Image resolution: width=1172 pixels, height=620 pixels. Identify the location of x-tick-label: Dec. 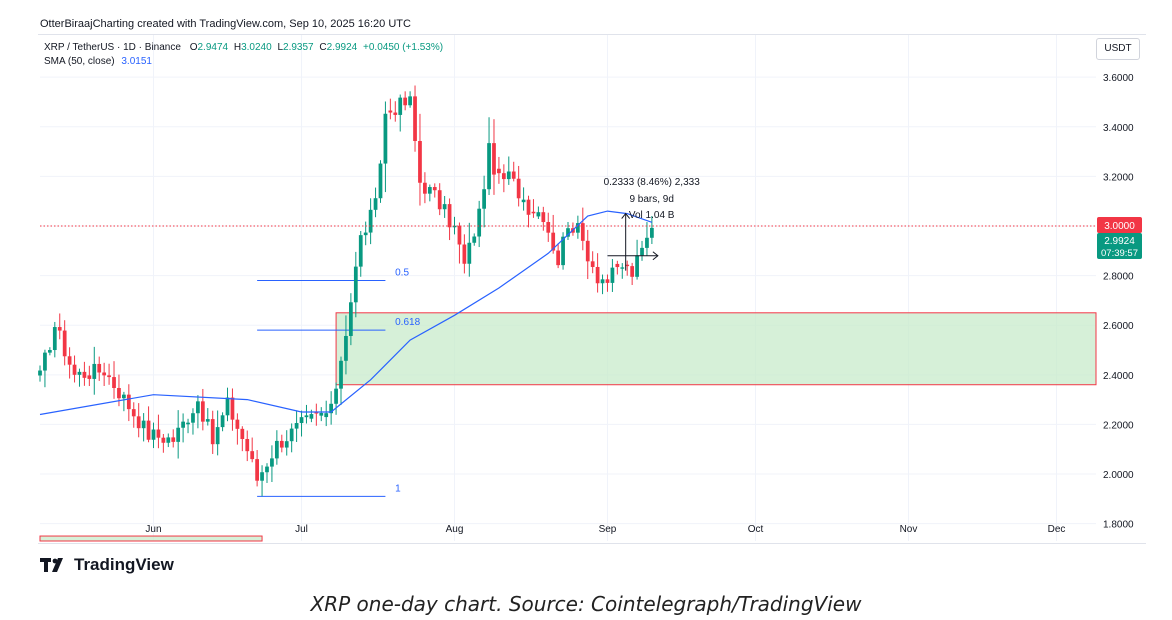
(1057, 529).